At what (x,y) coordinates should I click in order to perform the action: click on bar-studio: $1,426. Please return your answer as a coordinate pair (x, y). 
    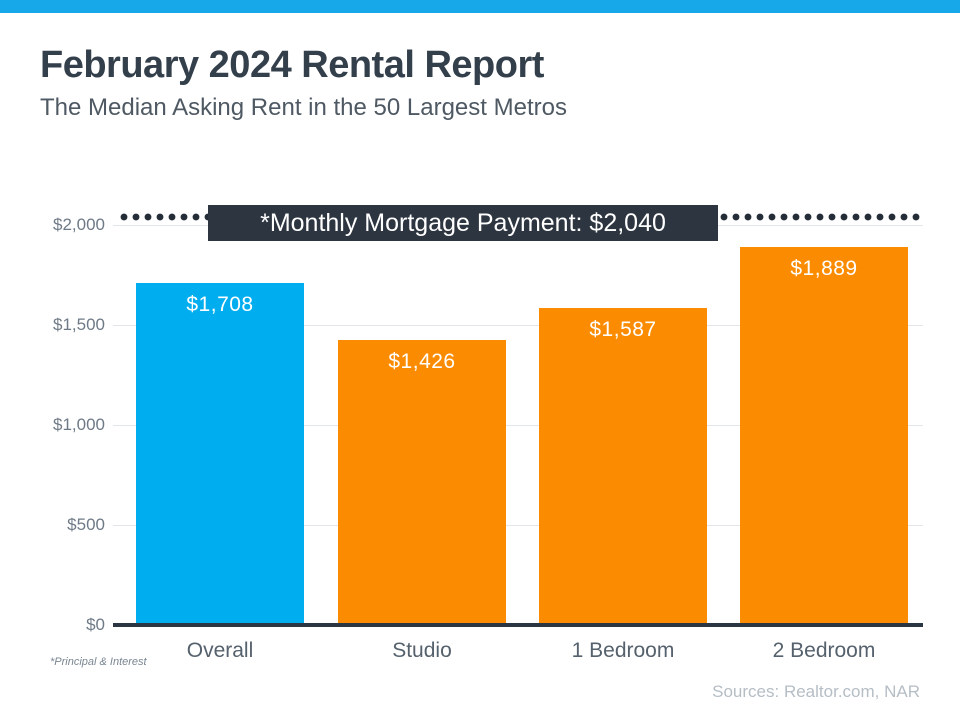
    Looking at the image, I should click on (422, 482).